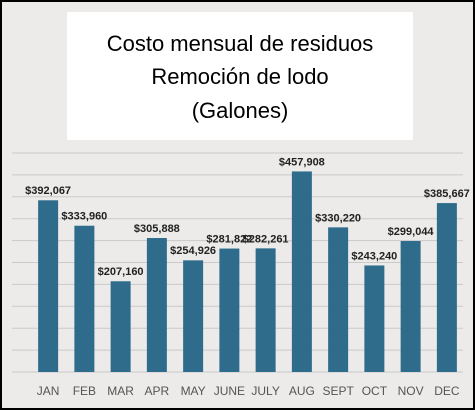 The width and height of the screenshot is (475, 410). I want to click on x-tick-label: JULY, so click(265, 391).